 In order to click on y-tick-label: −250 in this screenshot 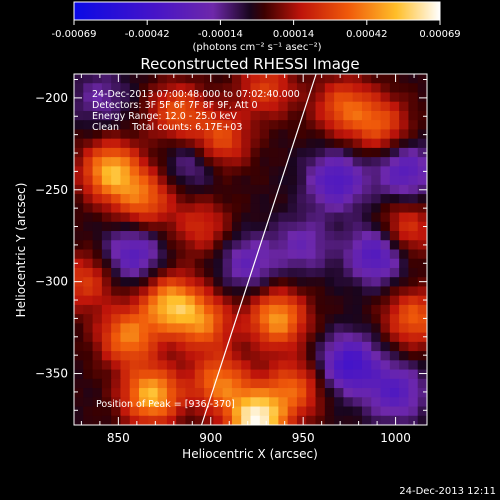, I will do `click(51, 190)`.